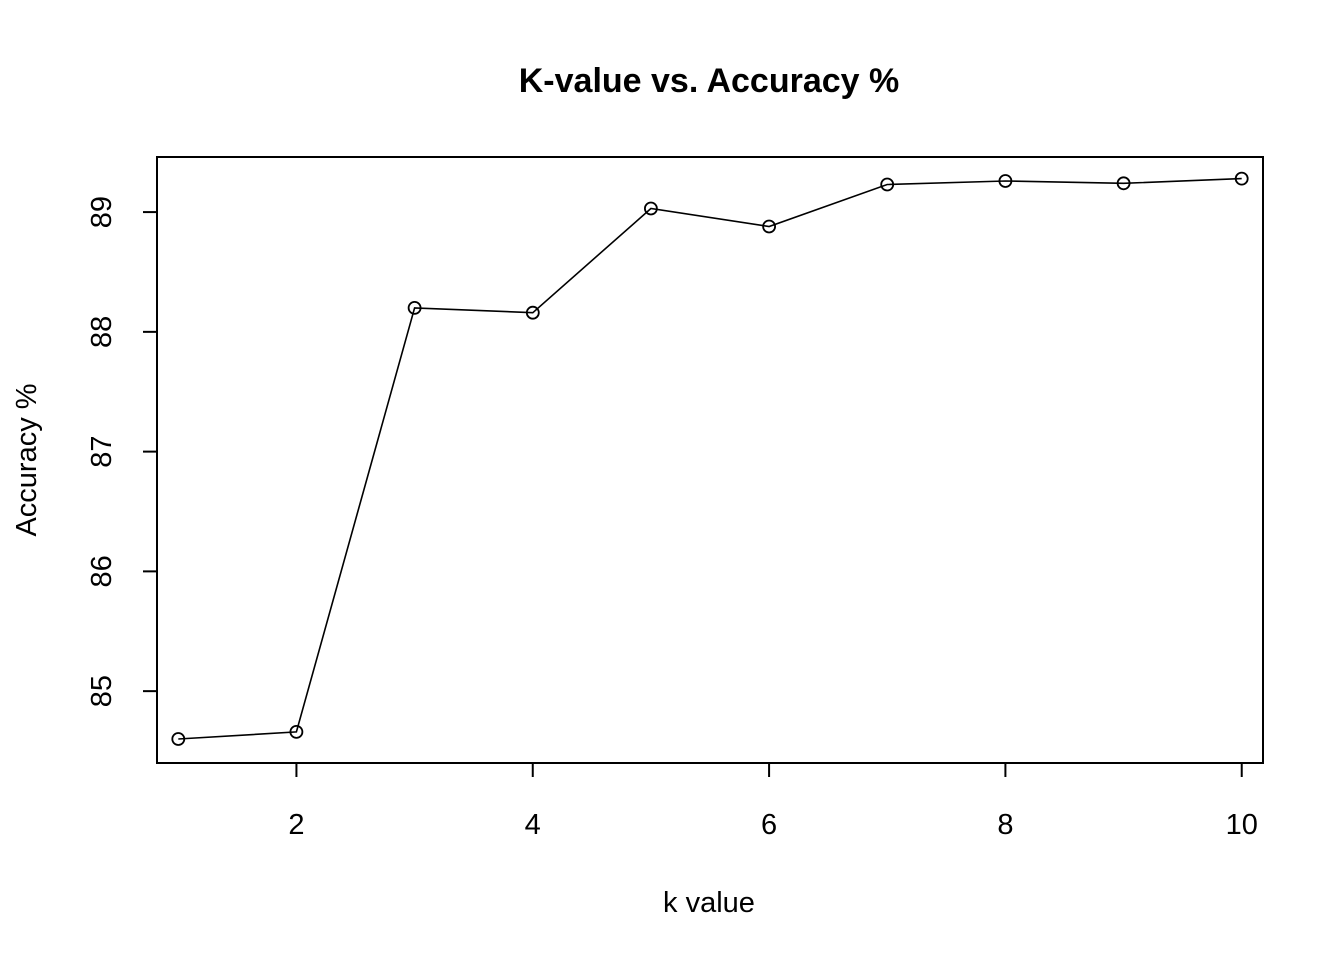 Image resolution: width=1344 pixels, height=960 pixels. I want to click on y-tick-label: 85, so click(102, 691).